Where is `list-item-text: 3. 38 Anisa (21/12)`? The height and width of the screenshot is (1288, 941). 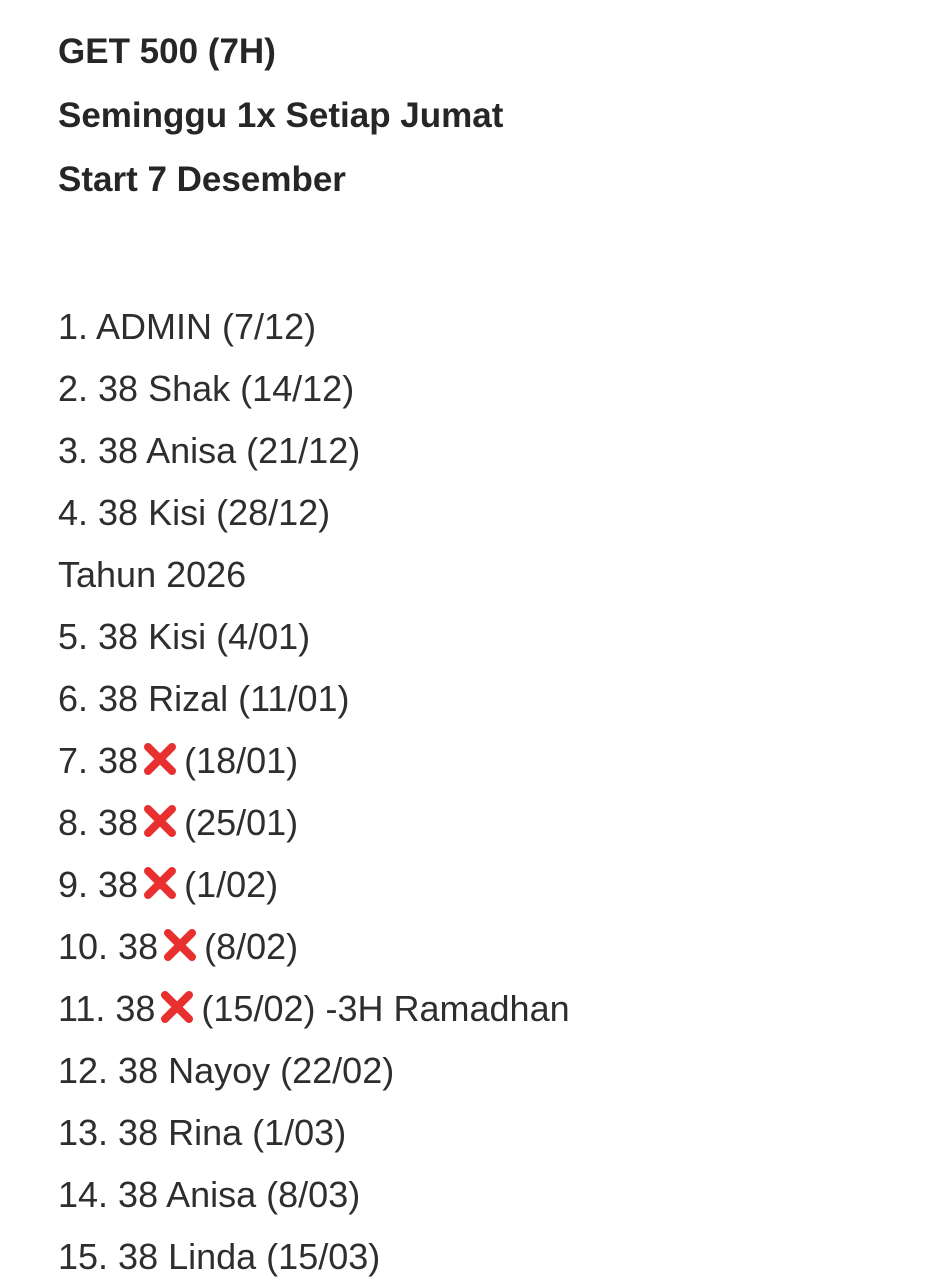 list-item-text: 3. 38 Anisa (21/12) is located at coordinates (209, 450).